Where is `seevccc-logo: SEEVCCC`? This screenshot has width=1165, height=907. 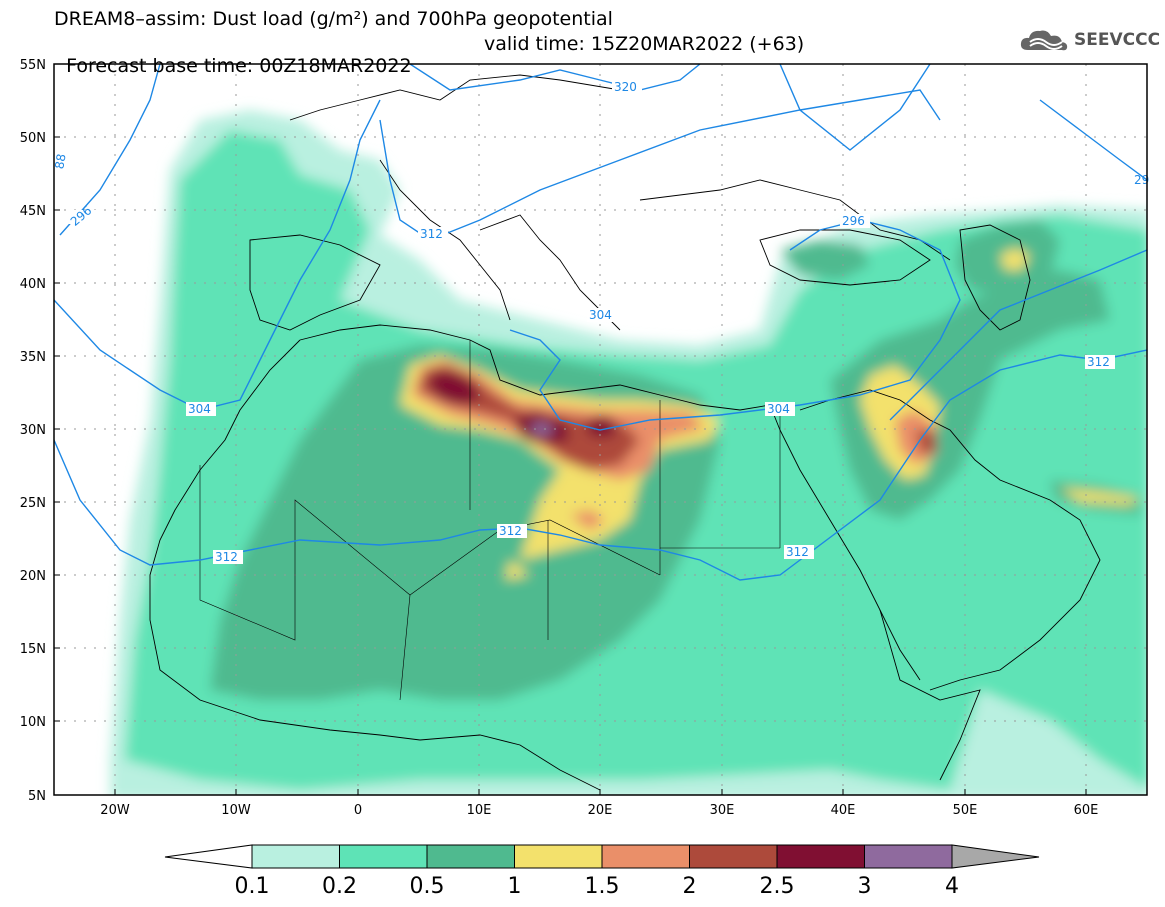 seevccc-logo: SEEVCCC is located at coordinates (1089, 40).